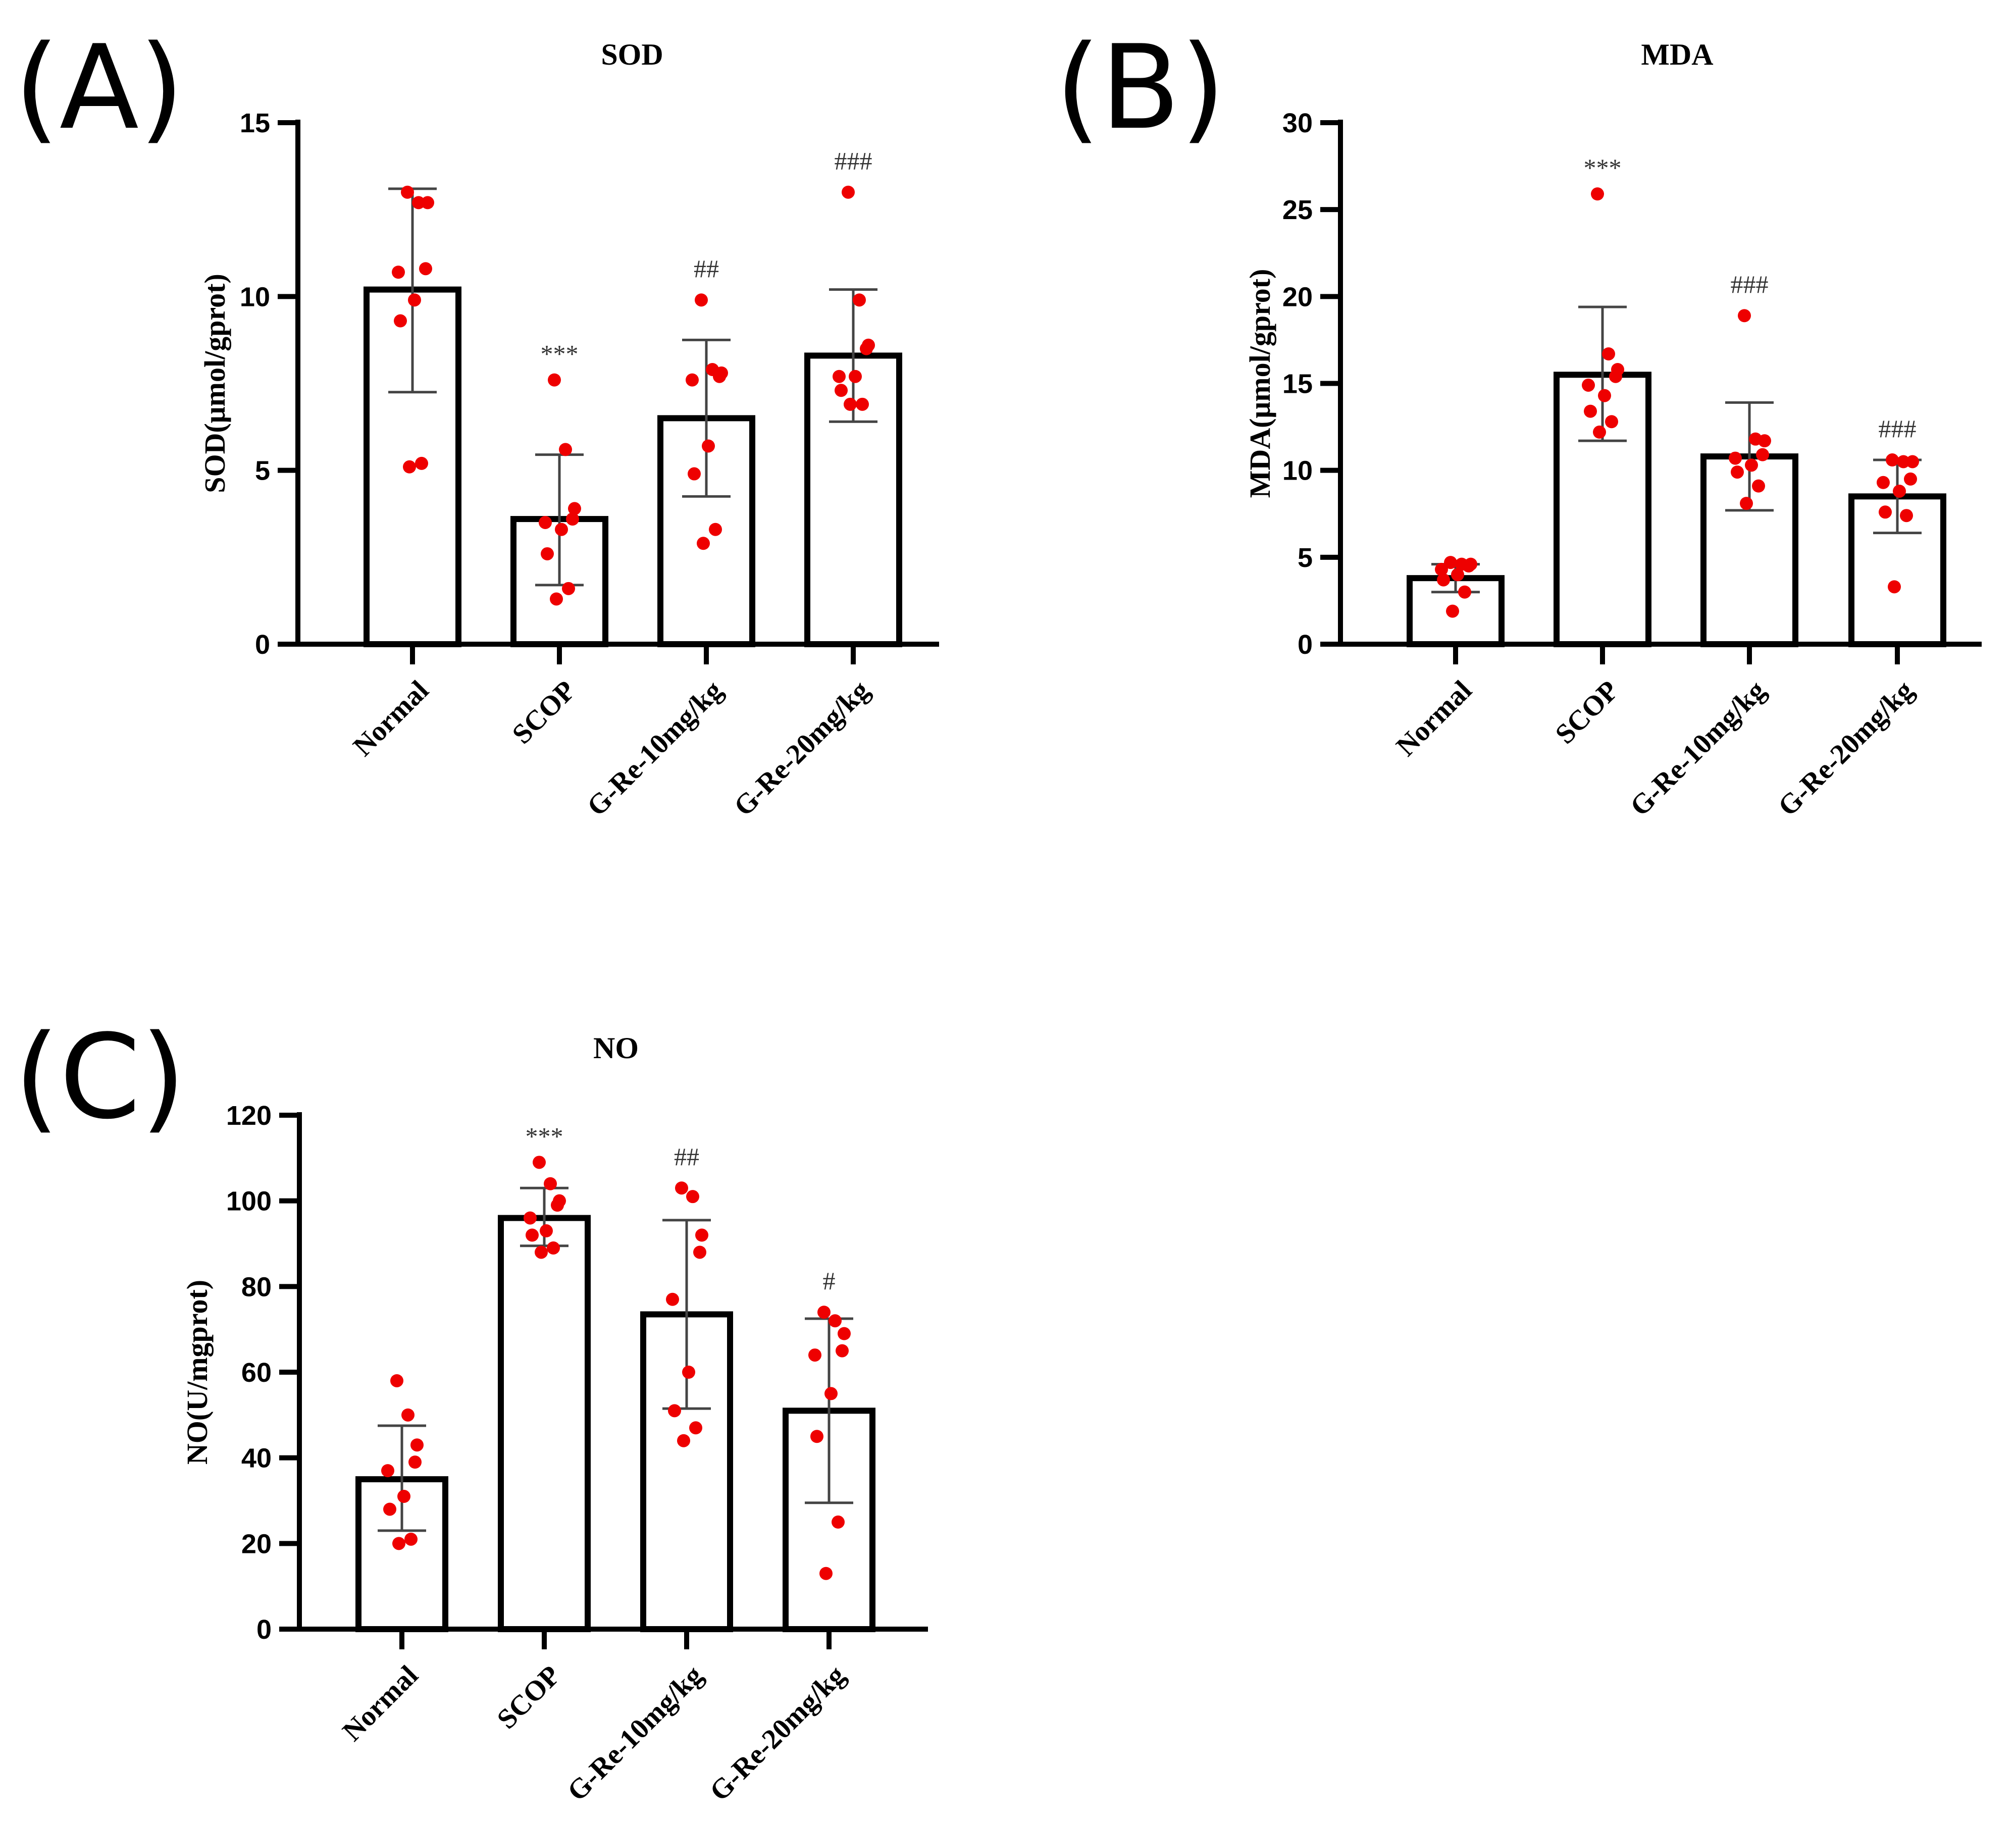  Describe the element at coordinates (256, 1458) in the screenshot. I see `y-tick-label: 40` at that location.